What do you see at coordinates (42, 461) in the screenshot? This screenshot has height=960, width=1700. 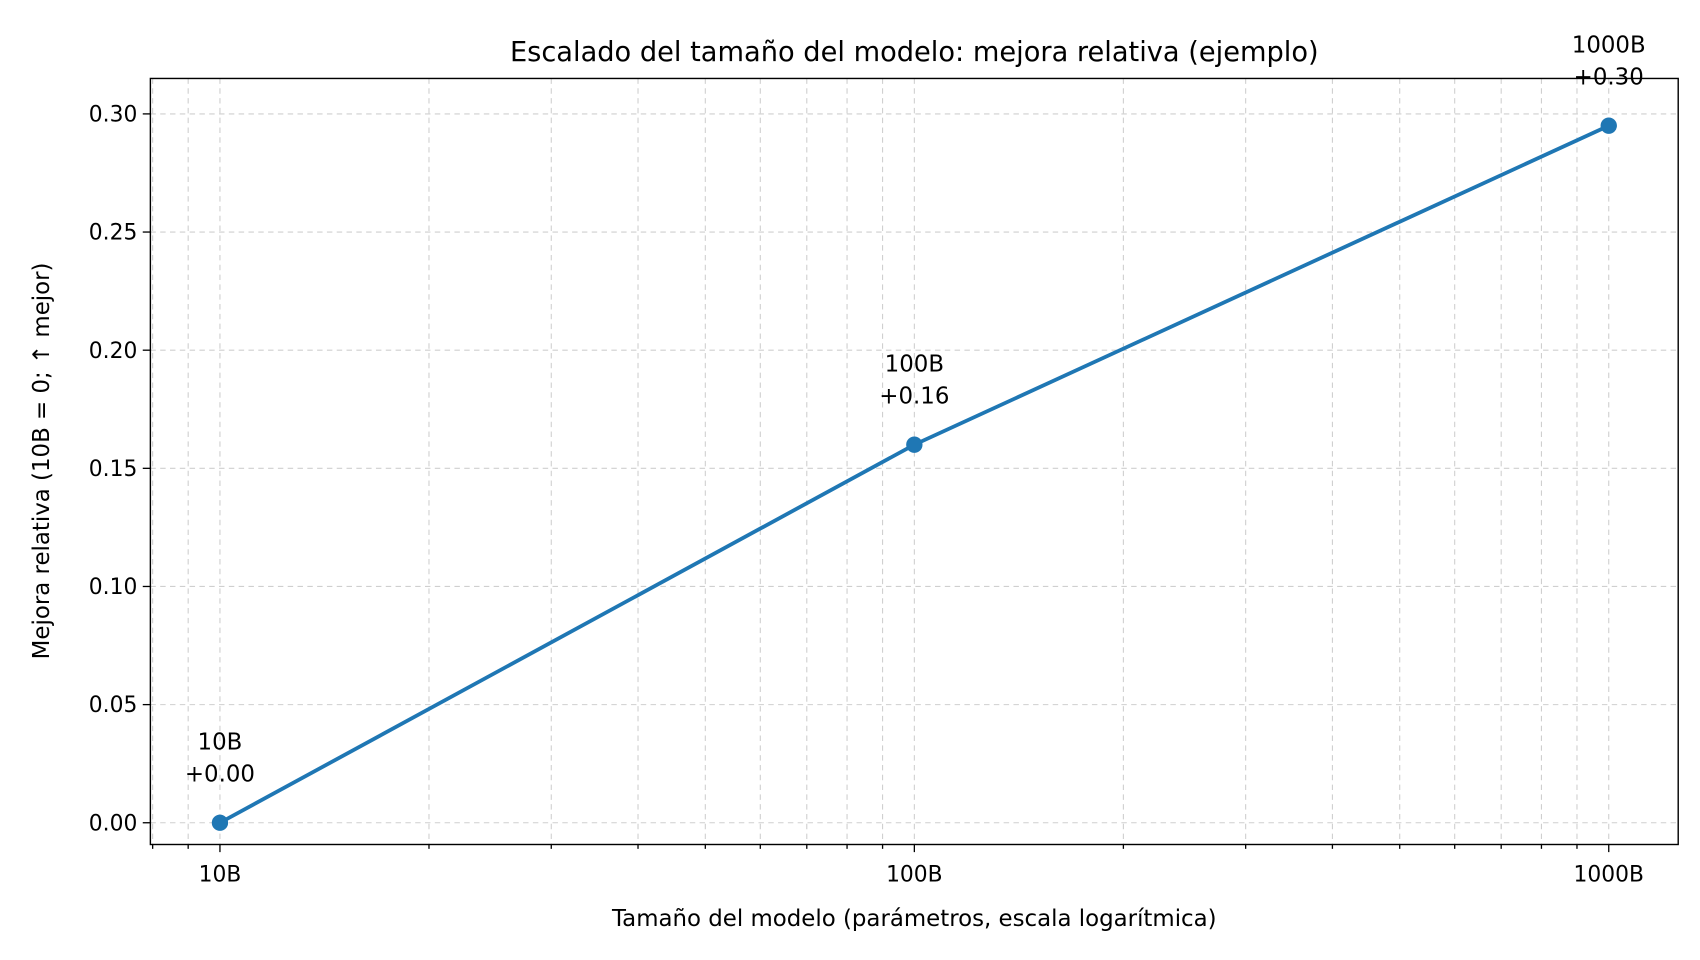 I see `y-axis-label: Mejora relativa (10B = 0; ↑ mejor)` at bounding box center [42, 461].